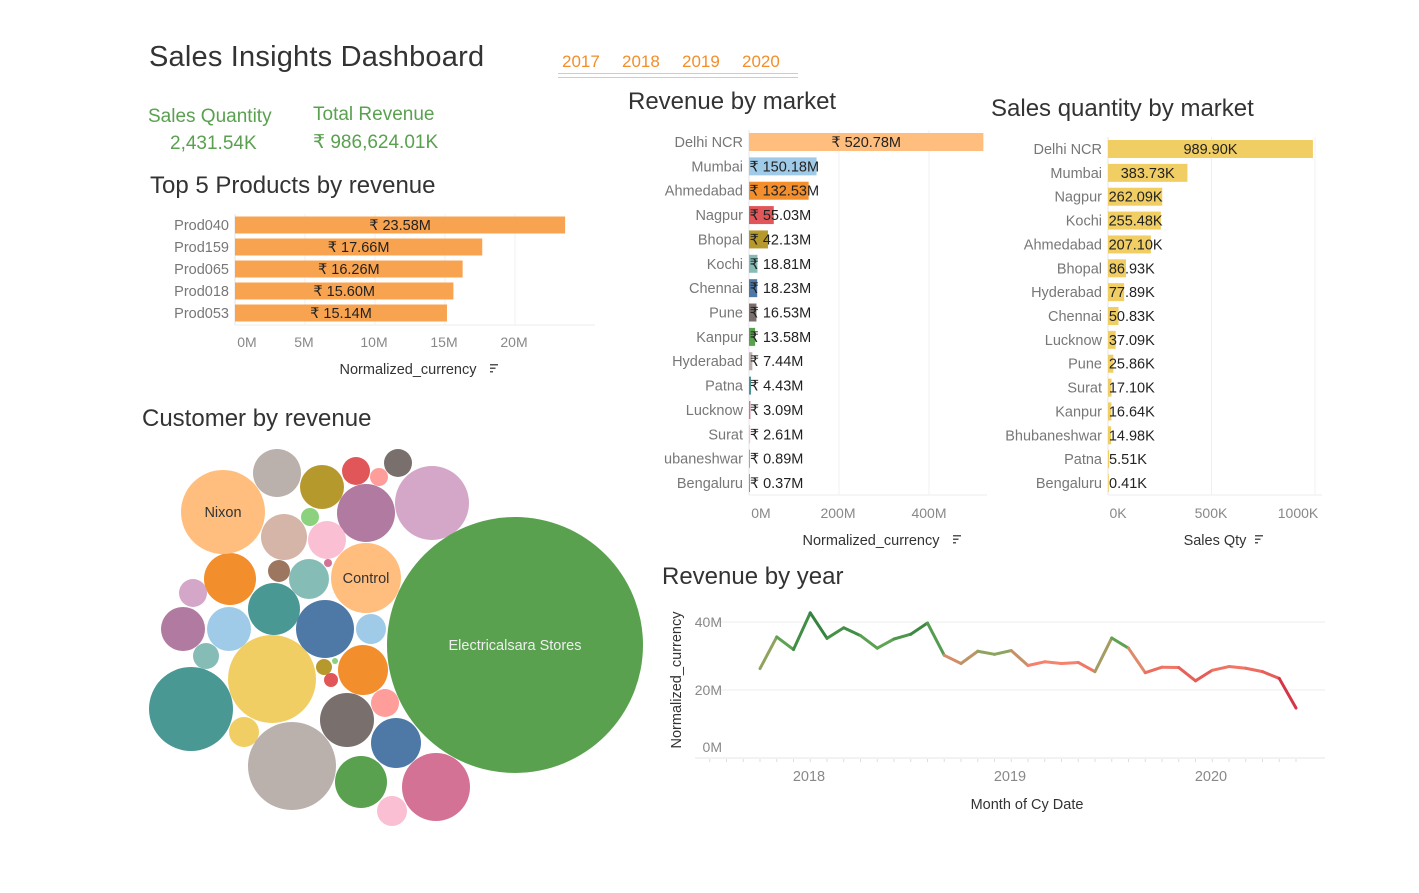 The width and height of the screenshot is (1419, 893). Describe the element at coordinates (223, 512) in the screenshot. I see `customer-bubble-nixon` at that location.